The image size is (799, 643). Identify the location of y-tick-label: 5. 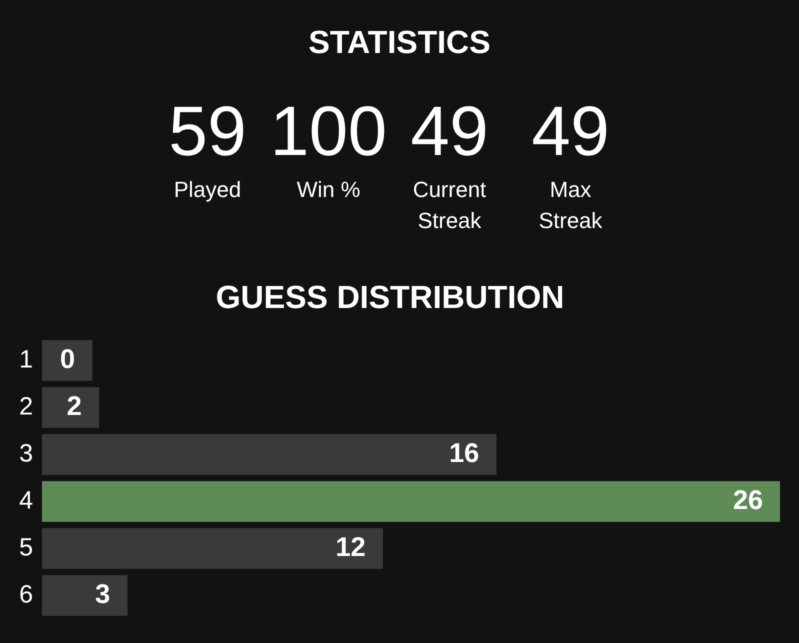
(26, 547).